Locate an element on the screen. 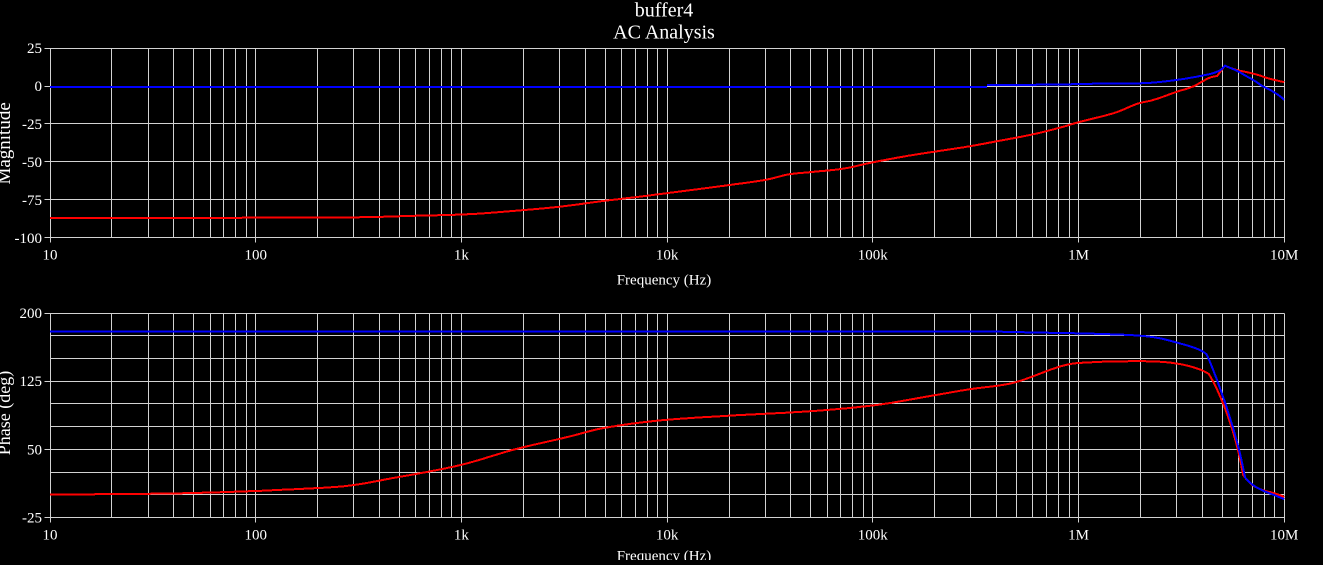 The height and width of the screenshot is (565, 1323). svg-text: 125 is located at coordinates (31, 382).